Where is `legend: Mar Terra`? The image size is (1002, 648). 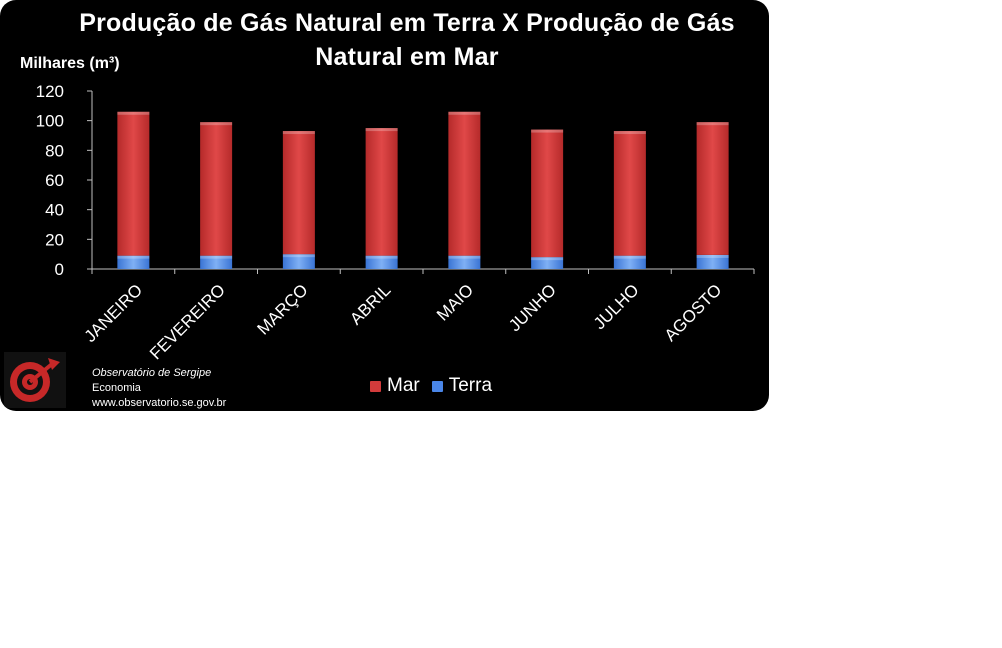
legend: Mar Terra is located at coordinates (431, 386).